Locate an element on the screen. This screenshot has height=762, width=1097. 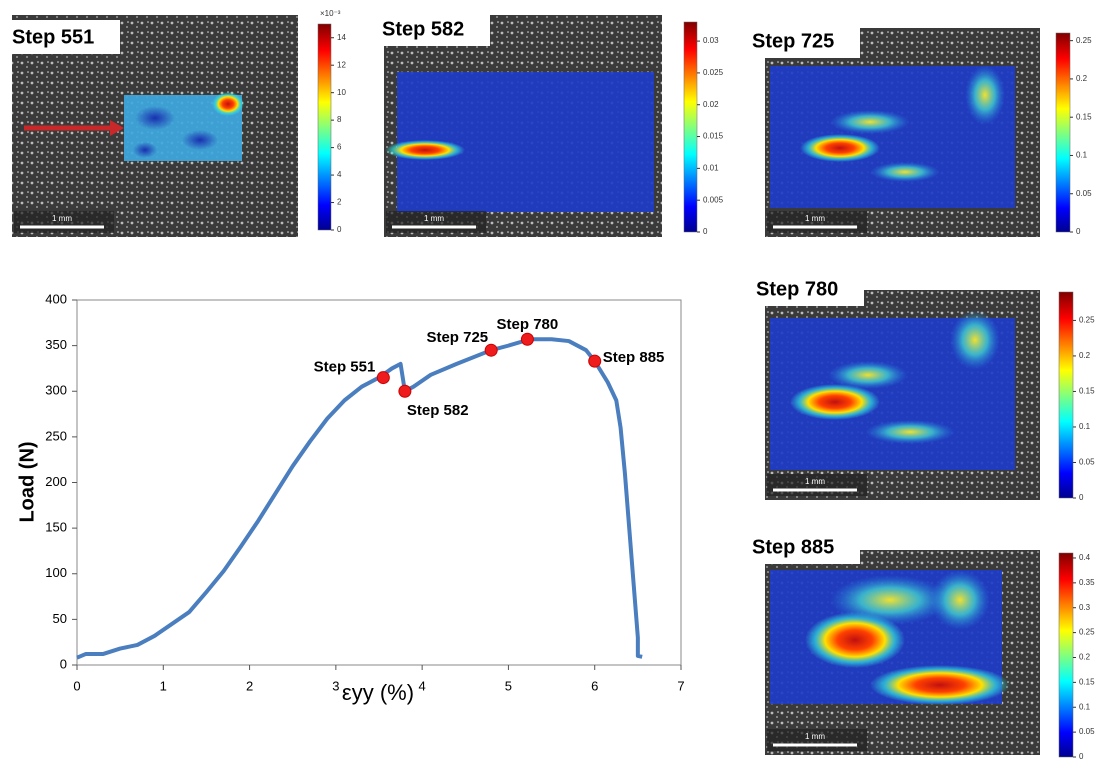
panel-title: Step 885 is located at coordinates (793, 547).